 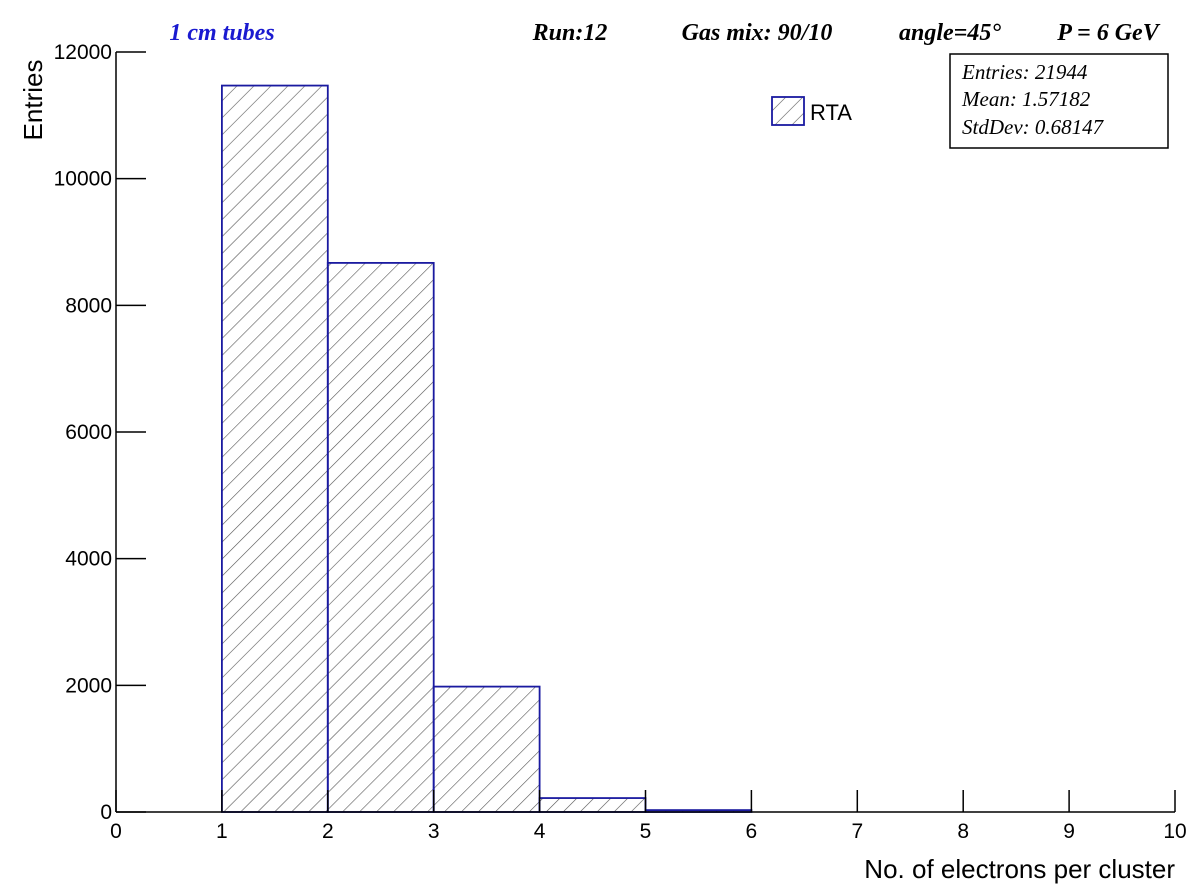 I want to click on legend-swatch, so click(x=788, y=111).